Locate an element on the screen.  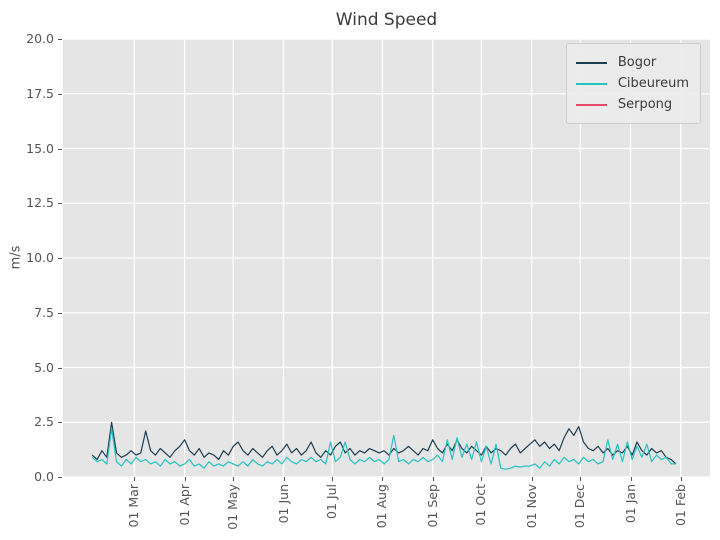
y-tick-label: 10.0 is located at coordinates (40, 257).